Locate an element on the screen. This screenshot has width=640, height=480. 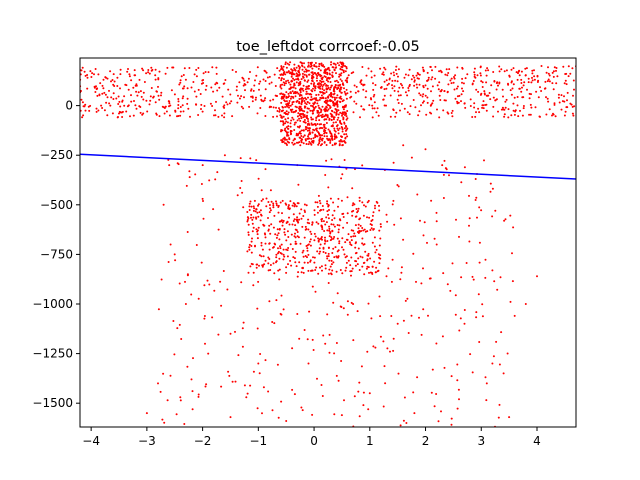
x-tick-label: −1 is located at coordinates (258, 441).